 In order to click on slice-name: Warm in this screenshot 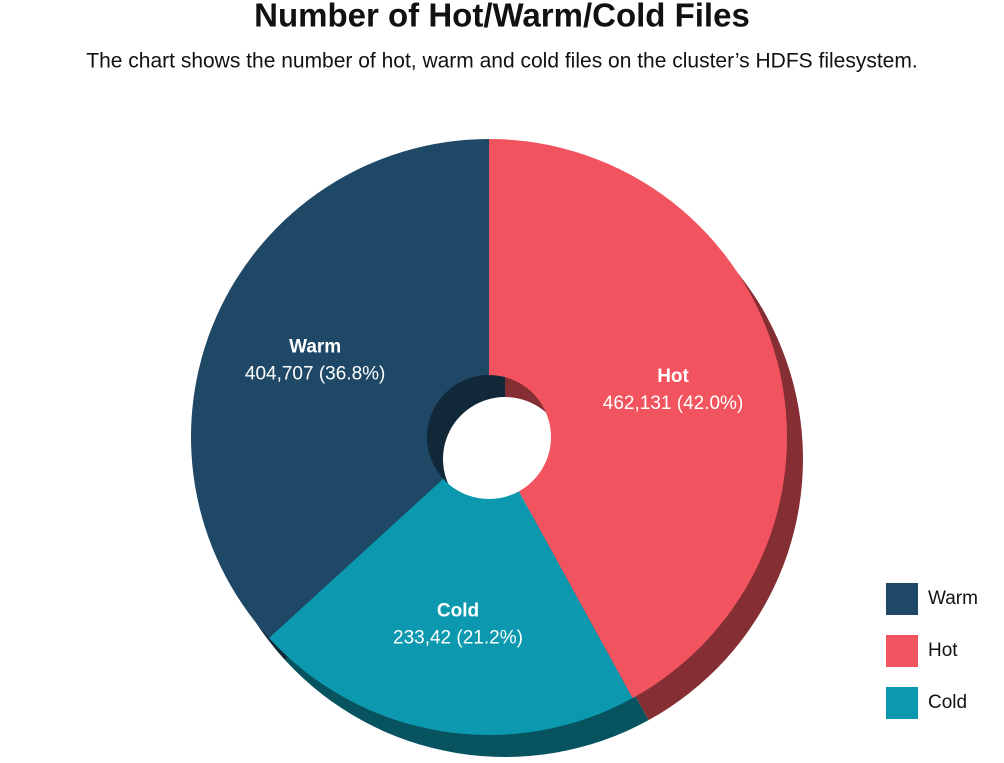, I will do `click(315, 346)`.